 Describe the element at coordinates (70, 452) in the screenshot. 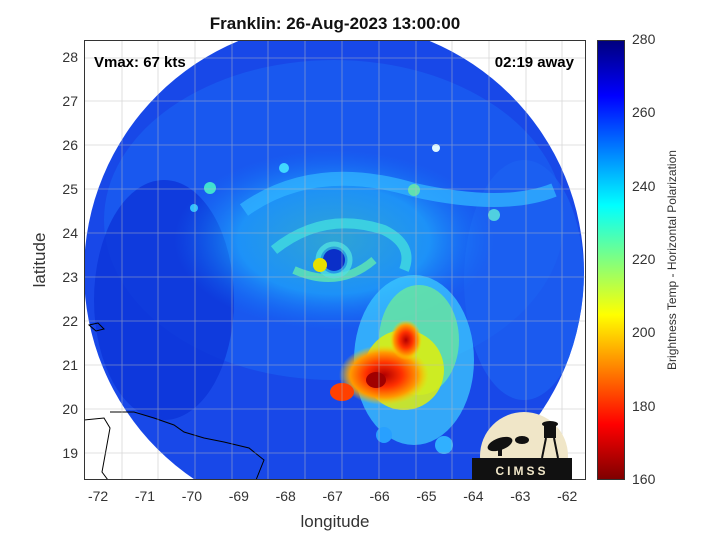

I see `latitude-tick-label: 19` at that location.